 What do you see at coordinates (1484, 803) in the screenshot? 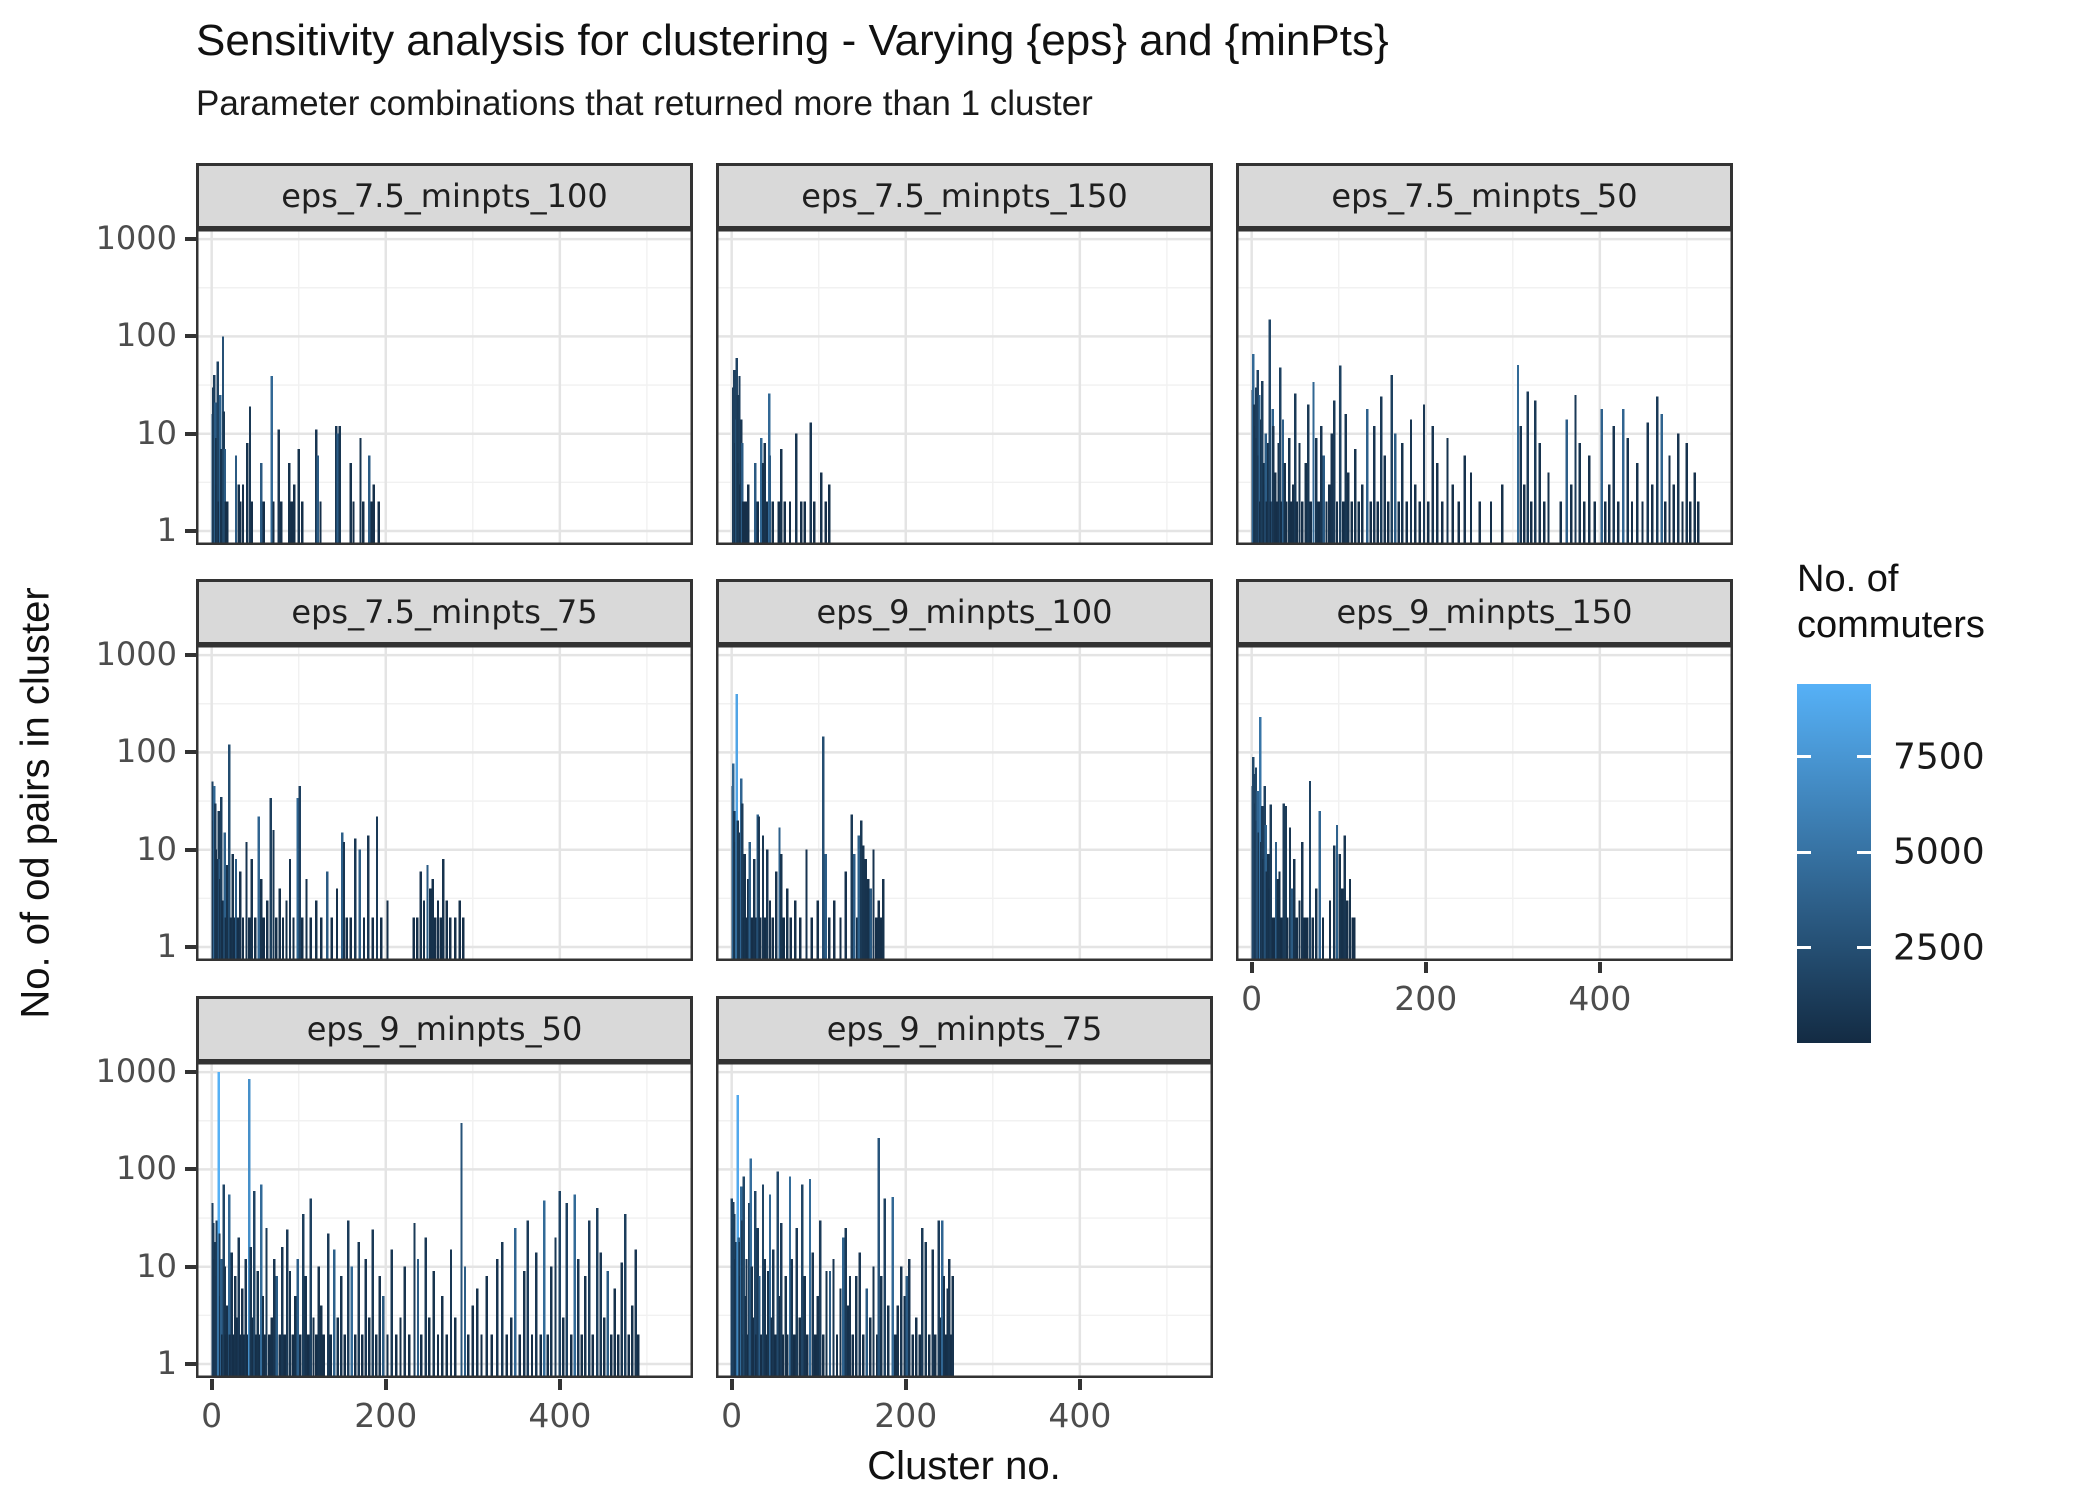
I see `facet-panel` at bounding box center [1484, 803].